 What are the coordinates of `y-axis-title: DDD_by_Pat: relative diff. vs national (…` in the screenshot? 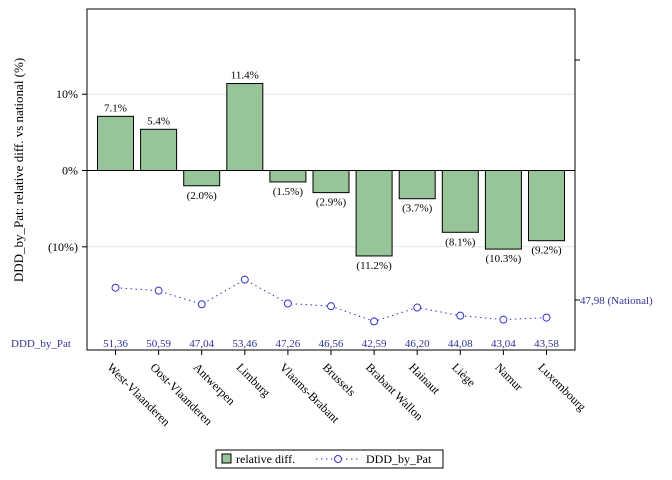 It's located at (18, 170).